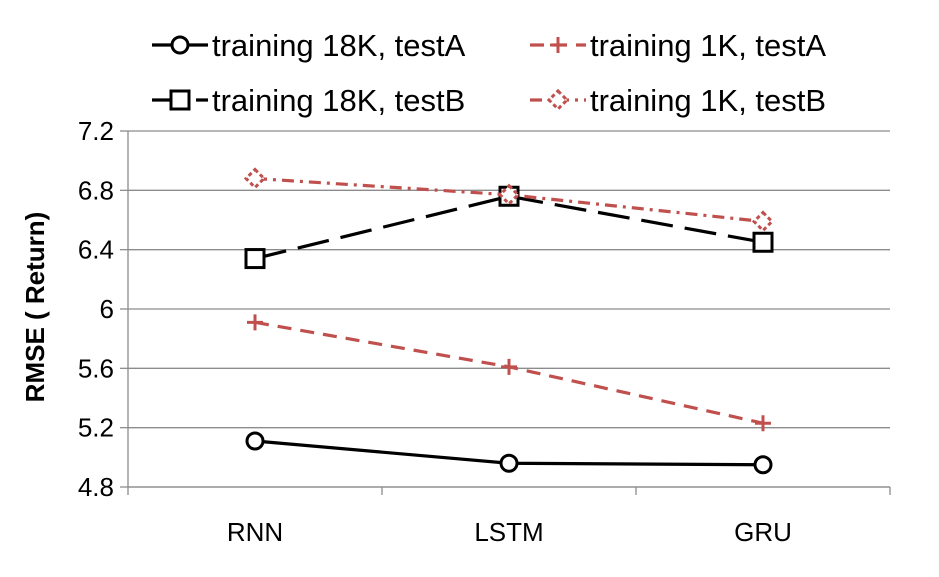 This screenshot has height=577, width=939. Describe the element at coordinates (107, 309) in the screenshot. I see `y-tick-label: 6` at that location.